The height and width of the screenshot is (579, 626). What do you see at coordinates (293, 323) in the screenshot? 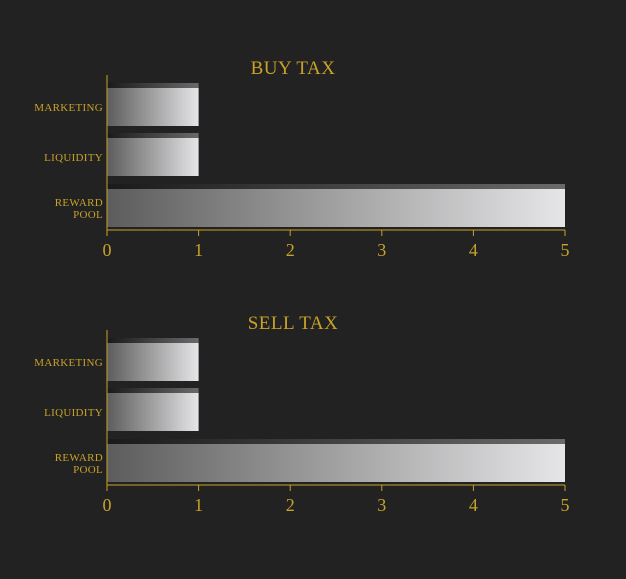
I see `chart-title: SELL TAX` at bounding box center [293, 323].